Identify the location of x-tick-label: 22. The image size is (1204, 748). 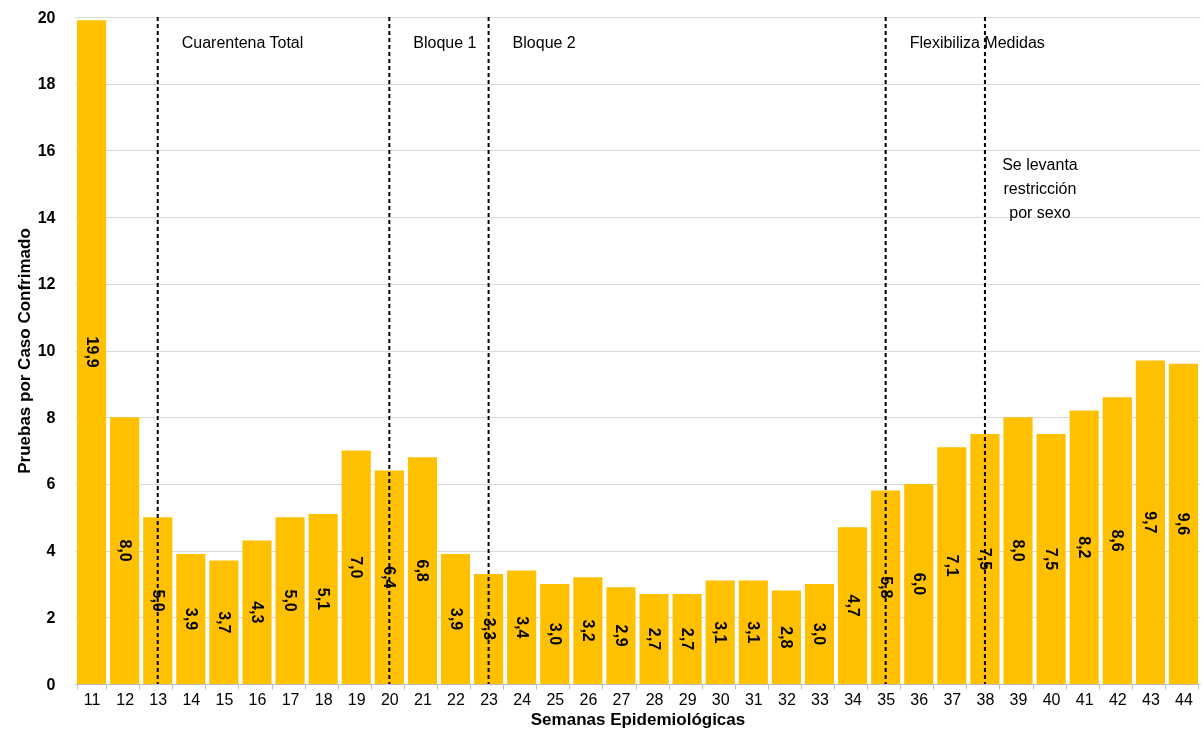
(456, 699).